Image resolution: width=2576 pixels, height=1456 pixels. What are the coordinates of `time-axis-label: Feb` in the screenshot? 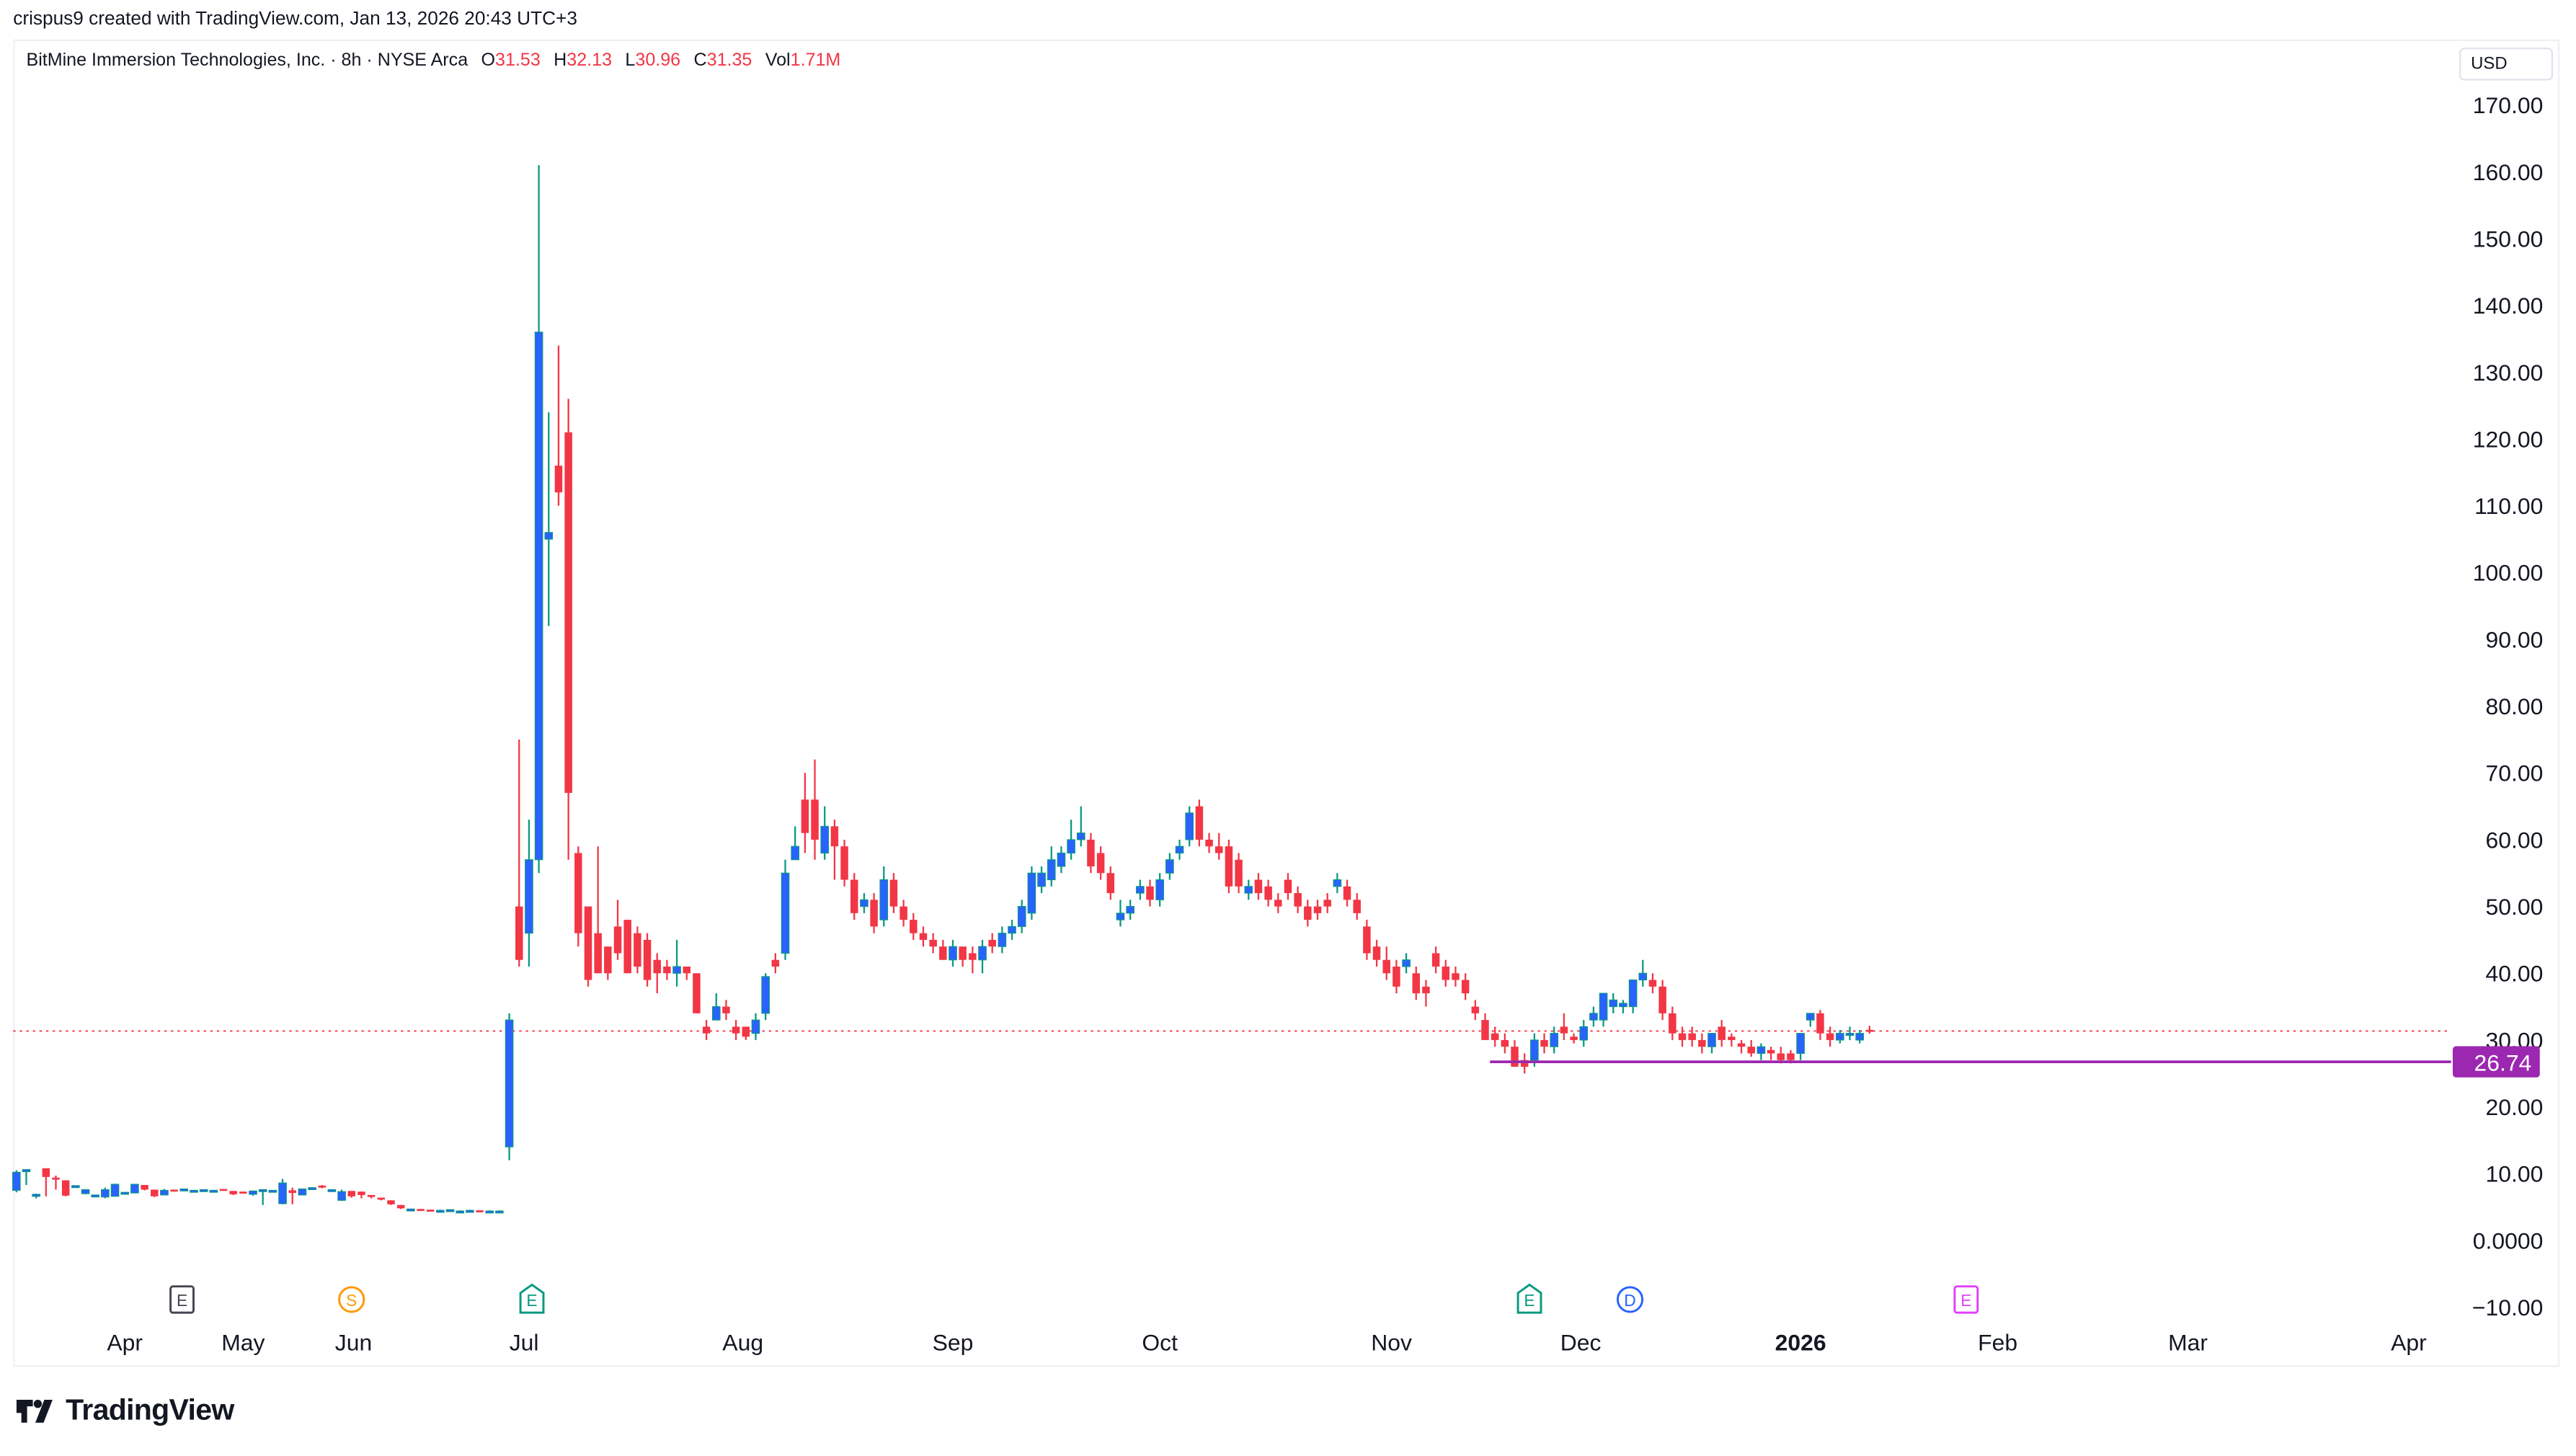 It's located at (1997, 1343).